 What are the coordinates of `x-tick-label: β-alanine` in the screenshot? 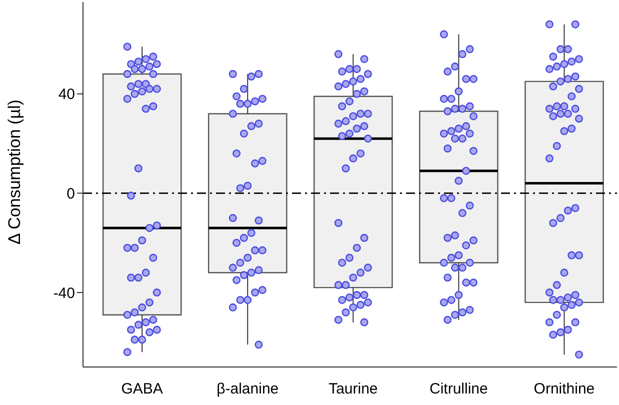 It's located at (247, 389).